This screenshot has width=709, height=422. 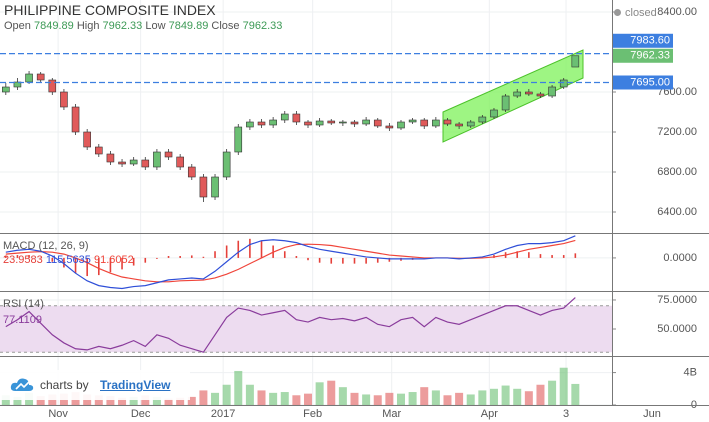 I want to click on y-tick-label: 0.0000, so click(x=680, y=258).